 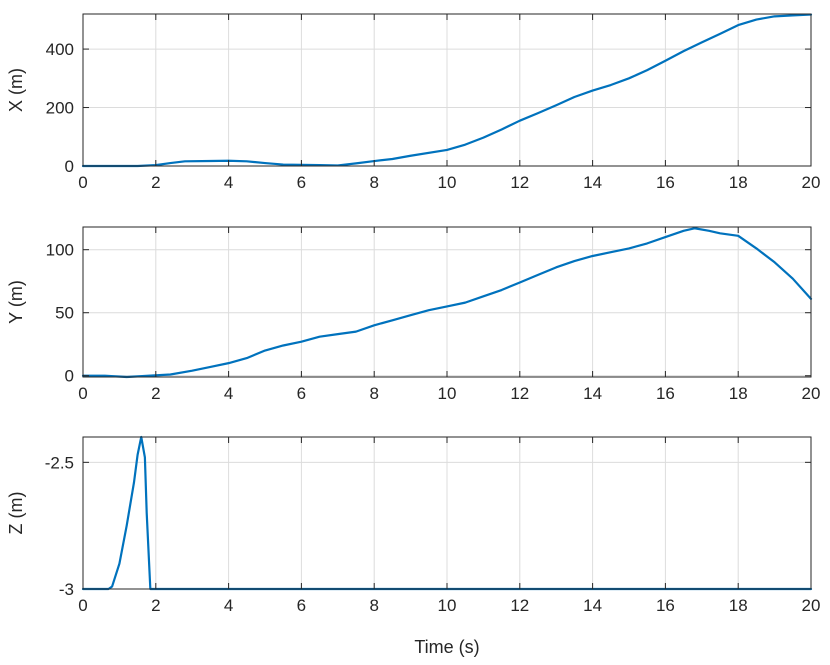 I want to click on y-tick-label: 100, so click(x=60, y=250).